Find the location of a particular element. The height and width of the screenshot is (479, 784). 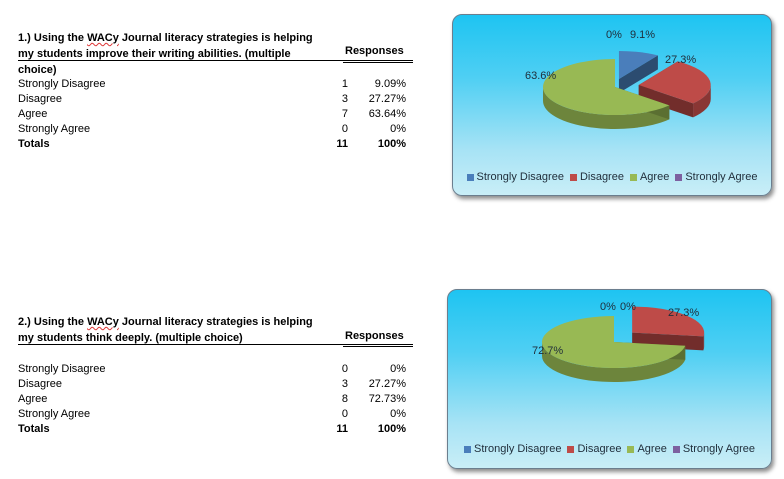

pie-chart-2-plot: 0% 27.3% 72.7% 0% is located at coordinates (618, 341).